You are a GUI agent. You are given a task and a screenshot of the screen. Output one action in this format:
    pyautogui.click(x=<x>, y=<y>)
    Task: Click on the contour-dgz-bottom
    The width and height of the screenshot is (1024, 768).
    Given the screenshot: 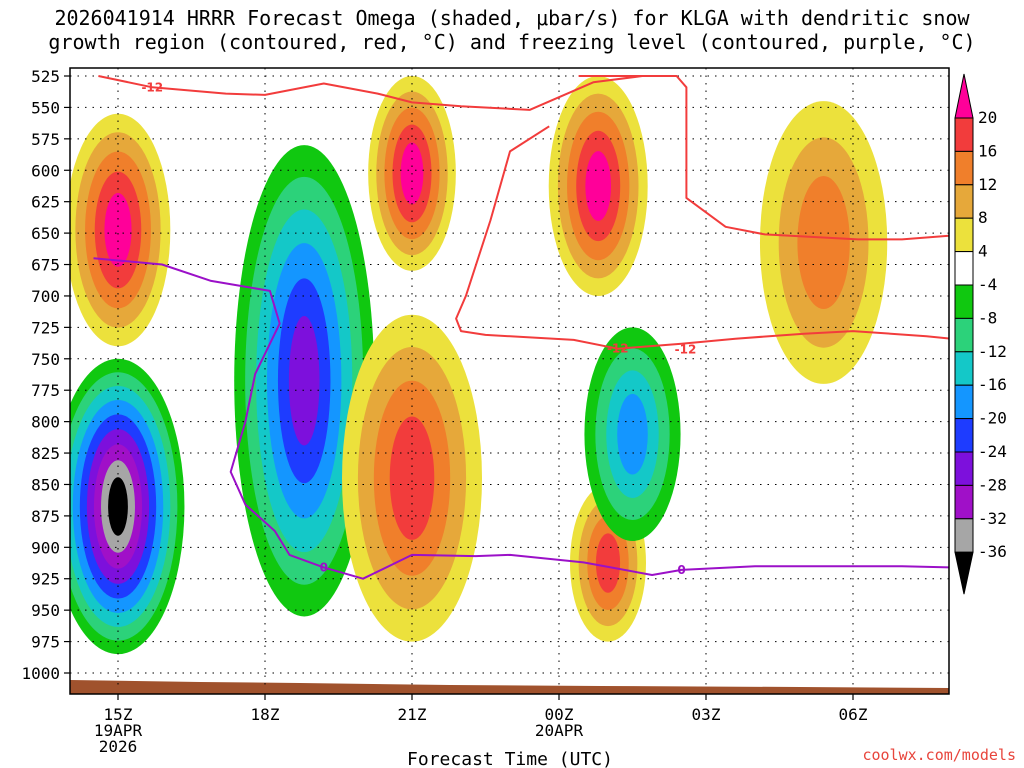 What is the action you would take?
    pyautogui.click(x=702, y=237)
    